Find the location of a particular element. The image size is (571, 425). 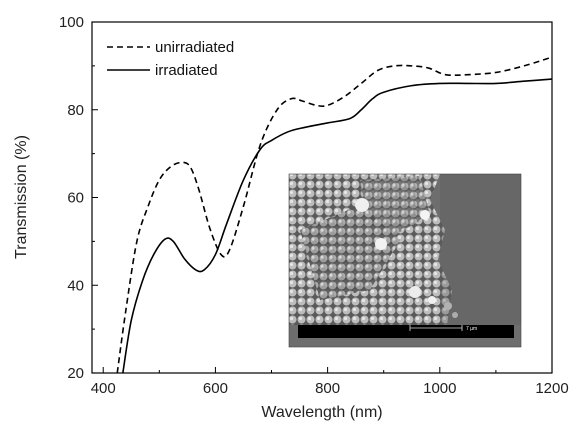

x-tick-label: 600 is located at coordinates (215, 388).